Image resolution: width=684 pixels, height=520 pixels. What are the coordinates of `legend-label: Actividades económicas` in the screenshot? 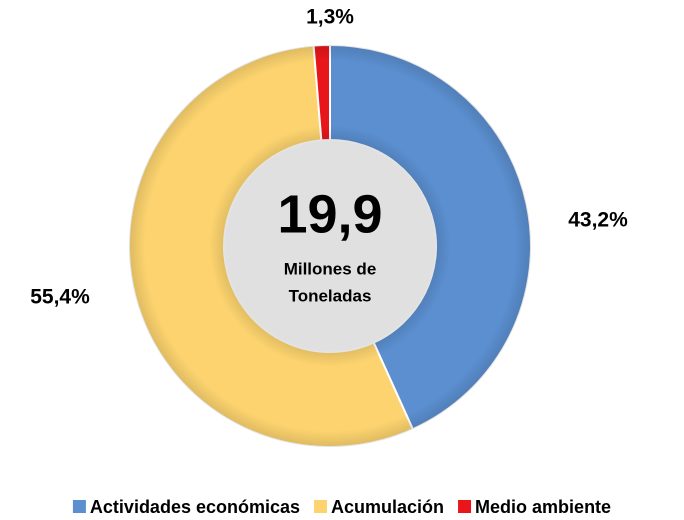 It's located at (195, 507).